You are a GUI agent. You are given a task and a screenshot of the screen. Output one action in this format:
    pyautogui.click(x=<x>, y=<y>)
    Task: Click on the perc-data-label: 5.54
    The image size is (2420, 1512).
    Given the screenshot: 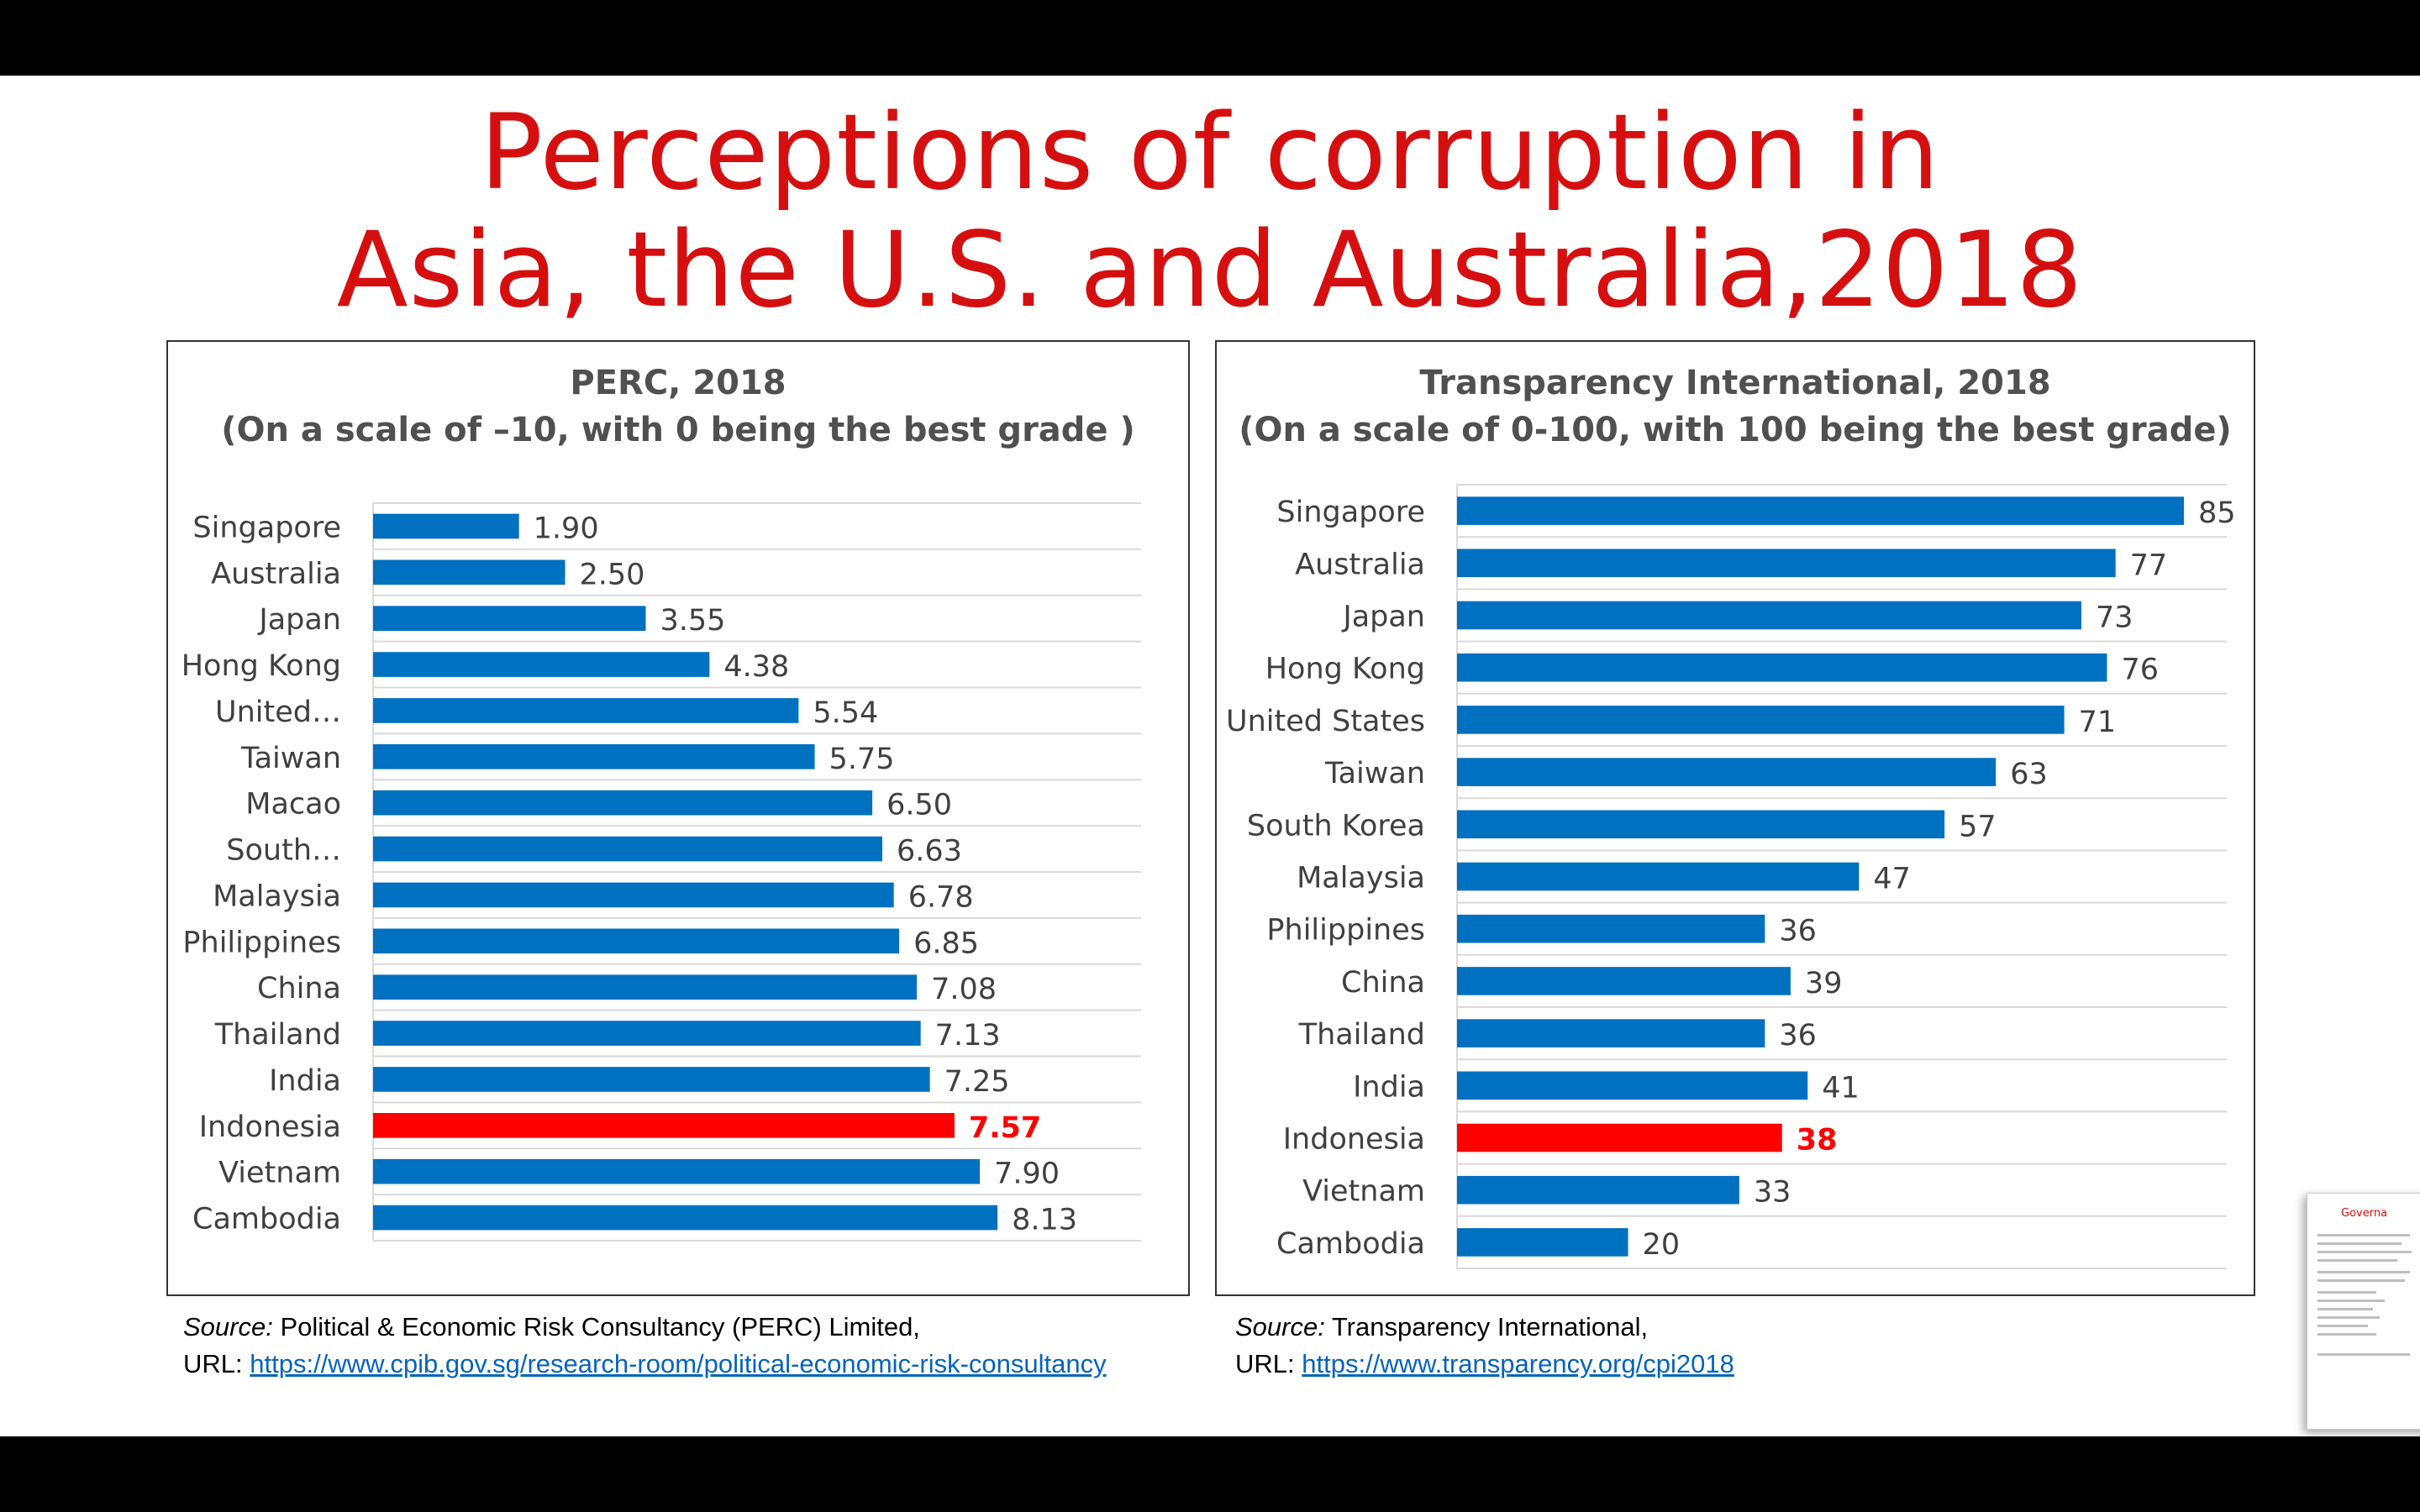 What is the action you would take?
    pyautogui.click(x=845, y=713)
    